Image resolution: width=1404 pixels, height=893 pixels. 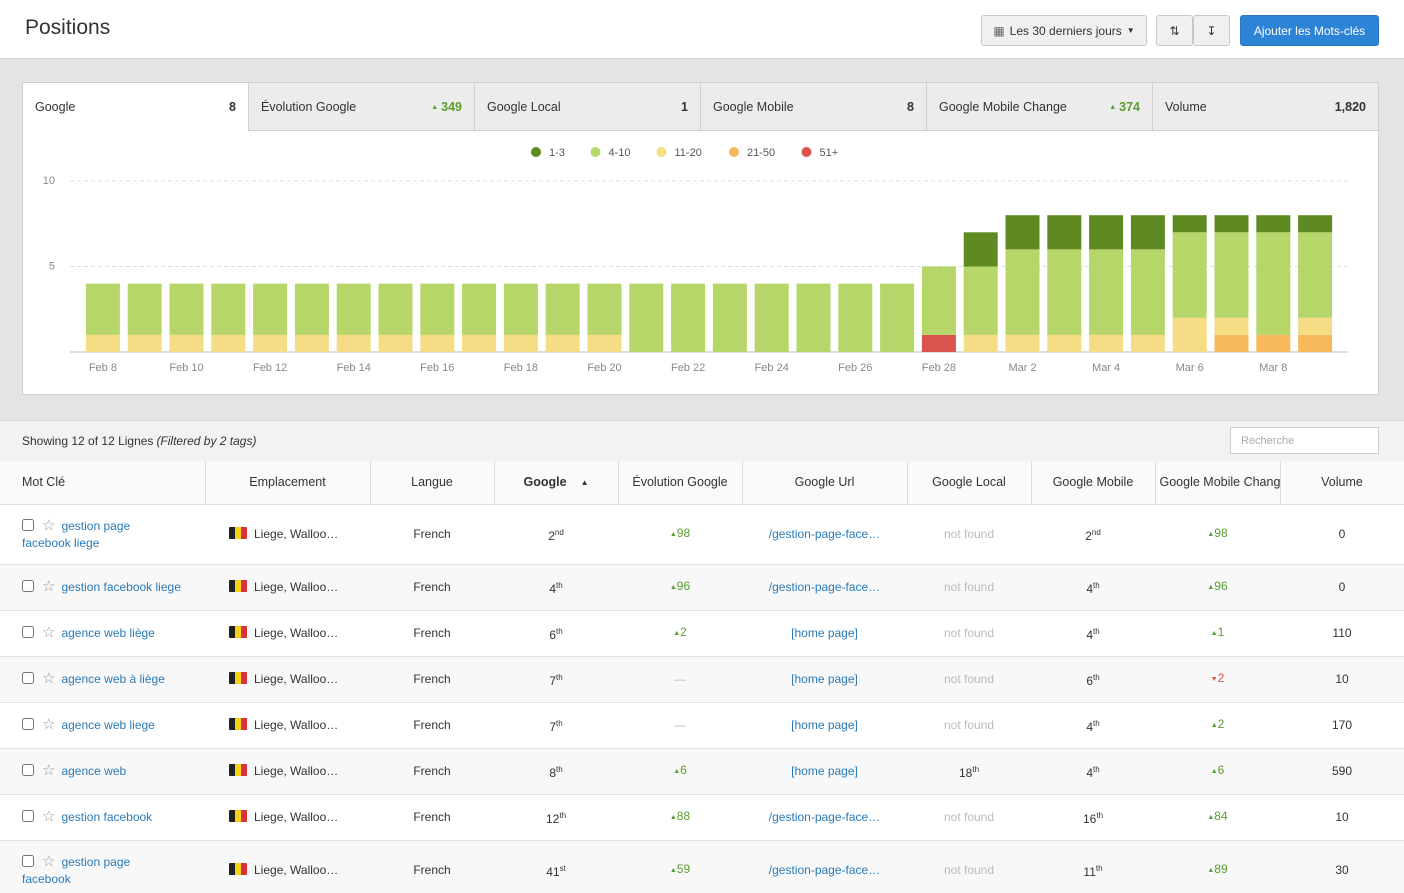 I want to click on column-header: Google, so click(x=556, y=482).